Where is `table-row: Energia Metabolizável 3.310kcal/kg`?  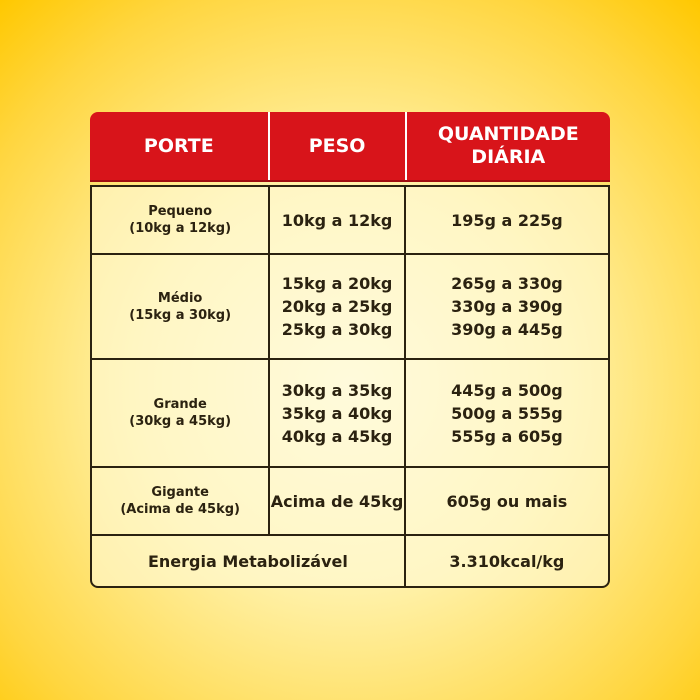
table-row: Energia Metabolizável 3.310kcal/kg is located at coordinates (350, 560).